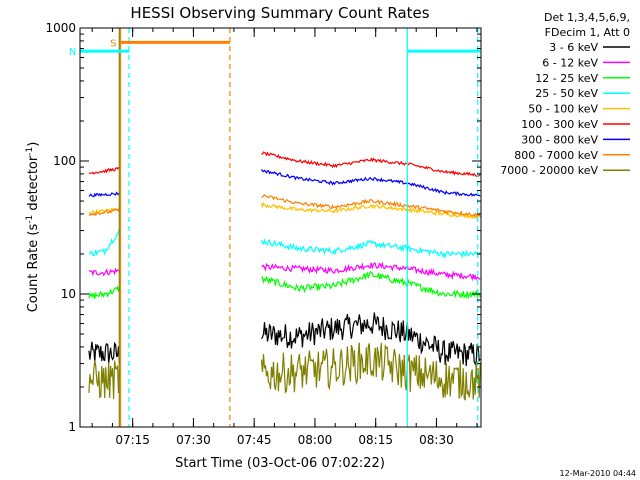  What do you see at coordinates (113, 43) in the screenshot?
I see `marker-label-0: S` at bounding box center [113, 43].